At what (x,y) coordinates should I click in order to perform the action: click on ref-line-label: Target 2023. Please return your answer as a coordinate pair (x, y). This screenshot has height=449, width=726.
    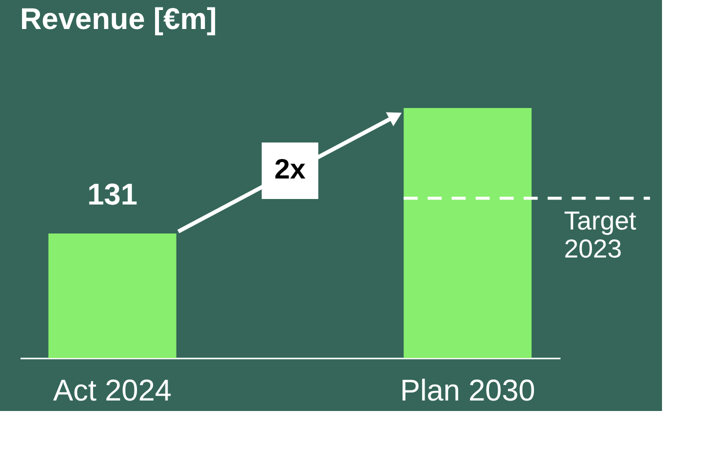
    Looking at the image, I should click on (601, 234).